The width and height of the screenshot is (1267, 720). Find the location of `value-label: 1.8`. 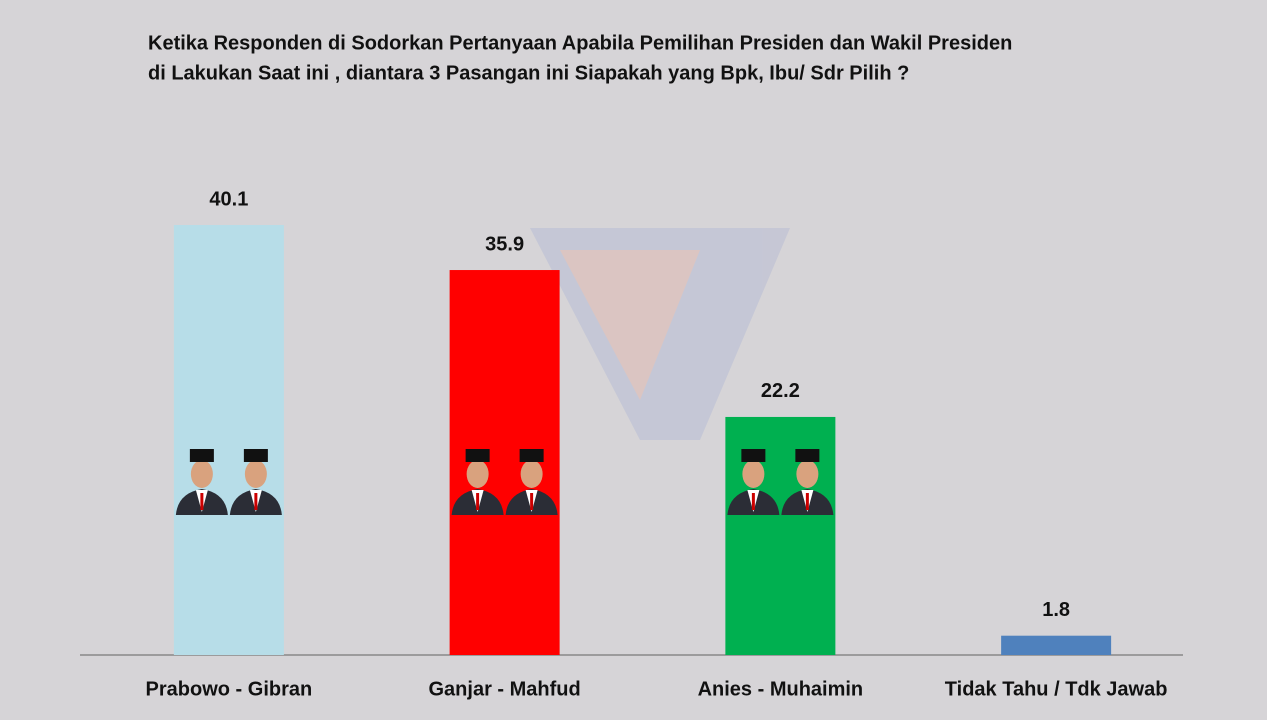

value-label: 1.8 is located at coordinates (1056, 610).